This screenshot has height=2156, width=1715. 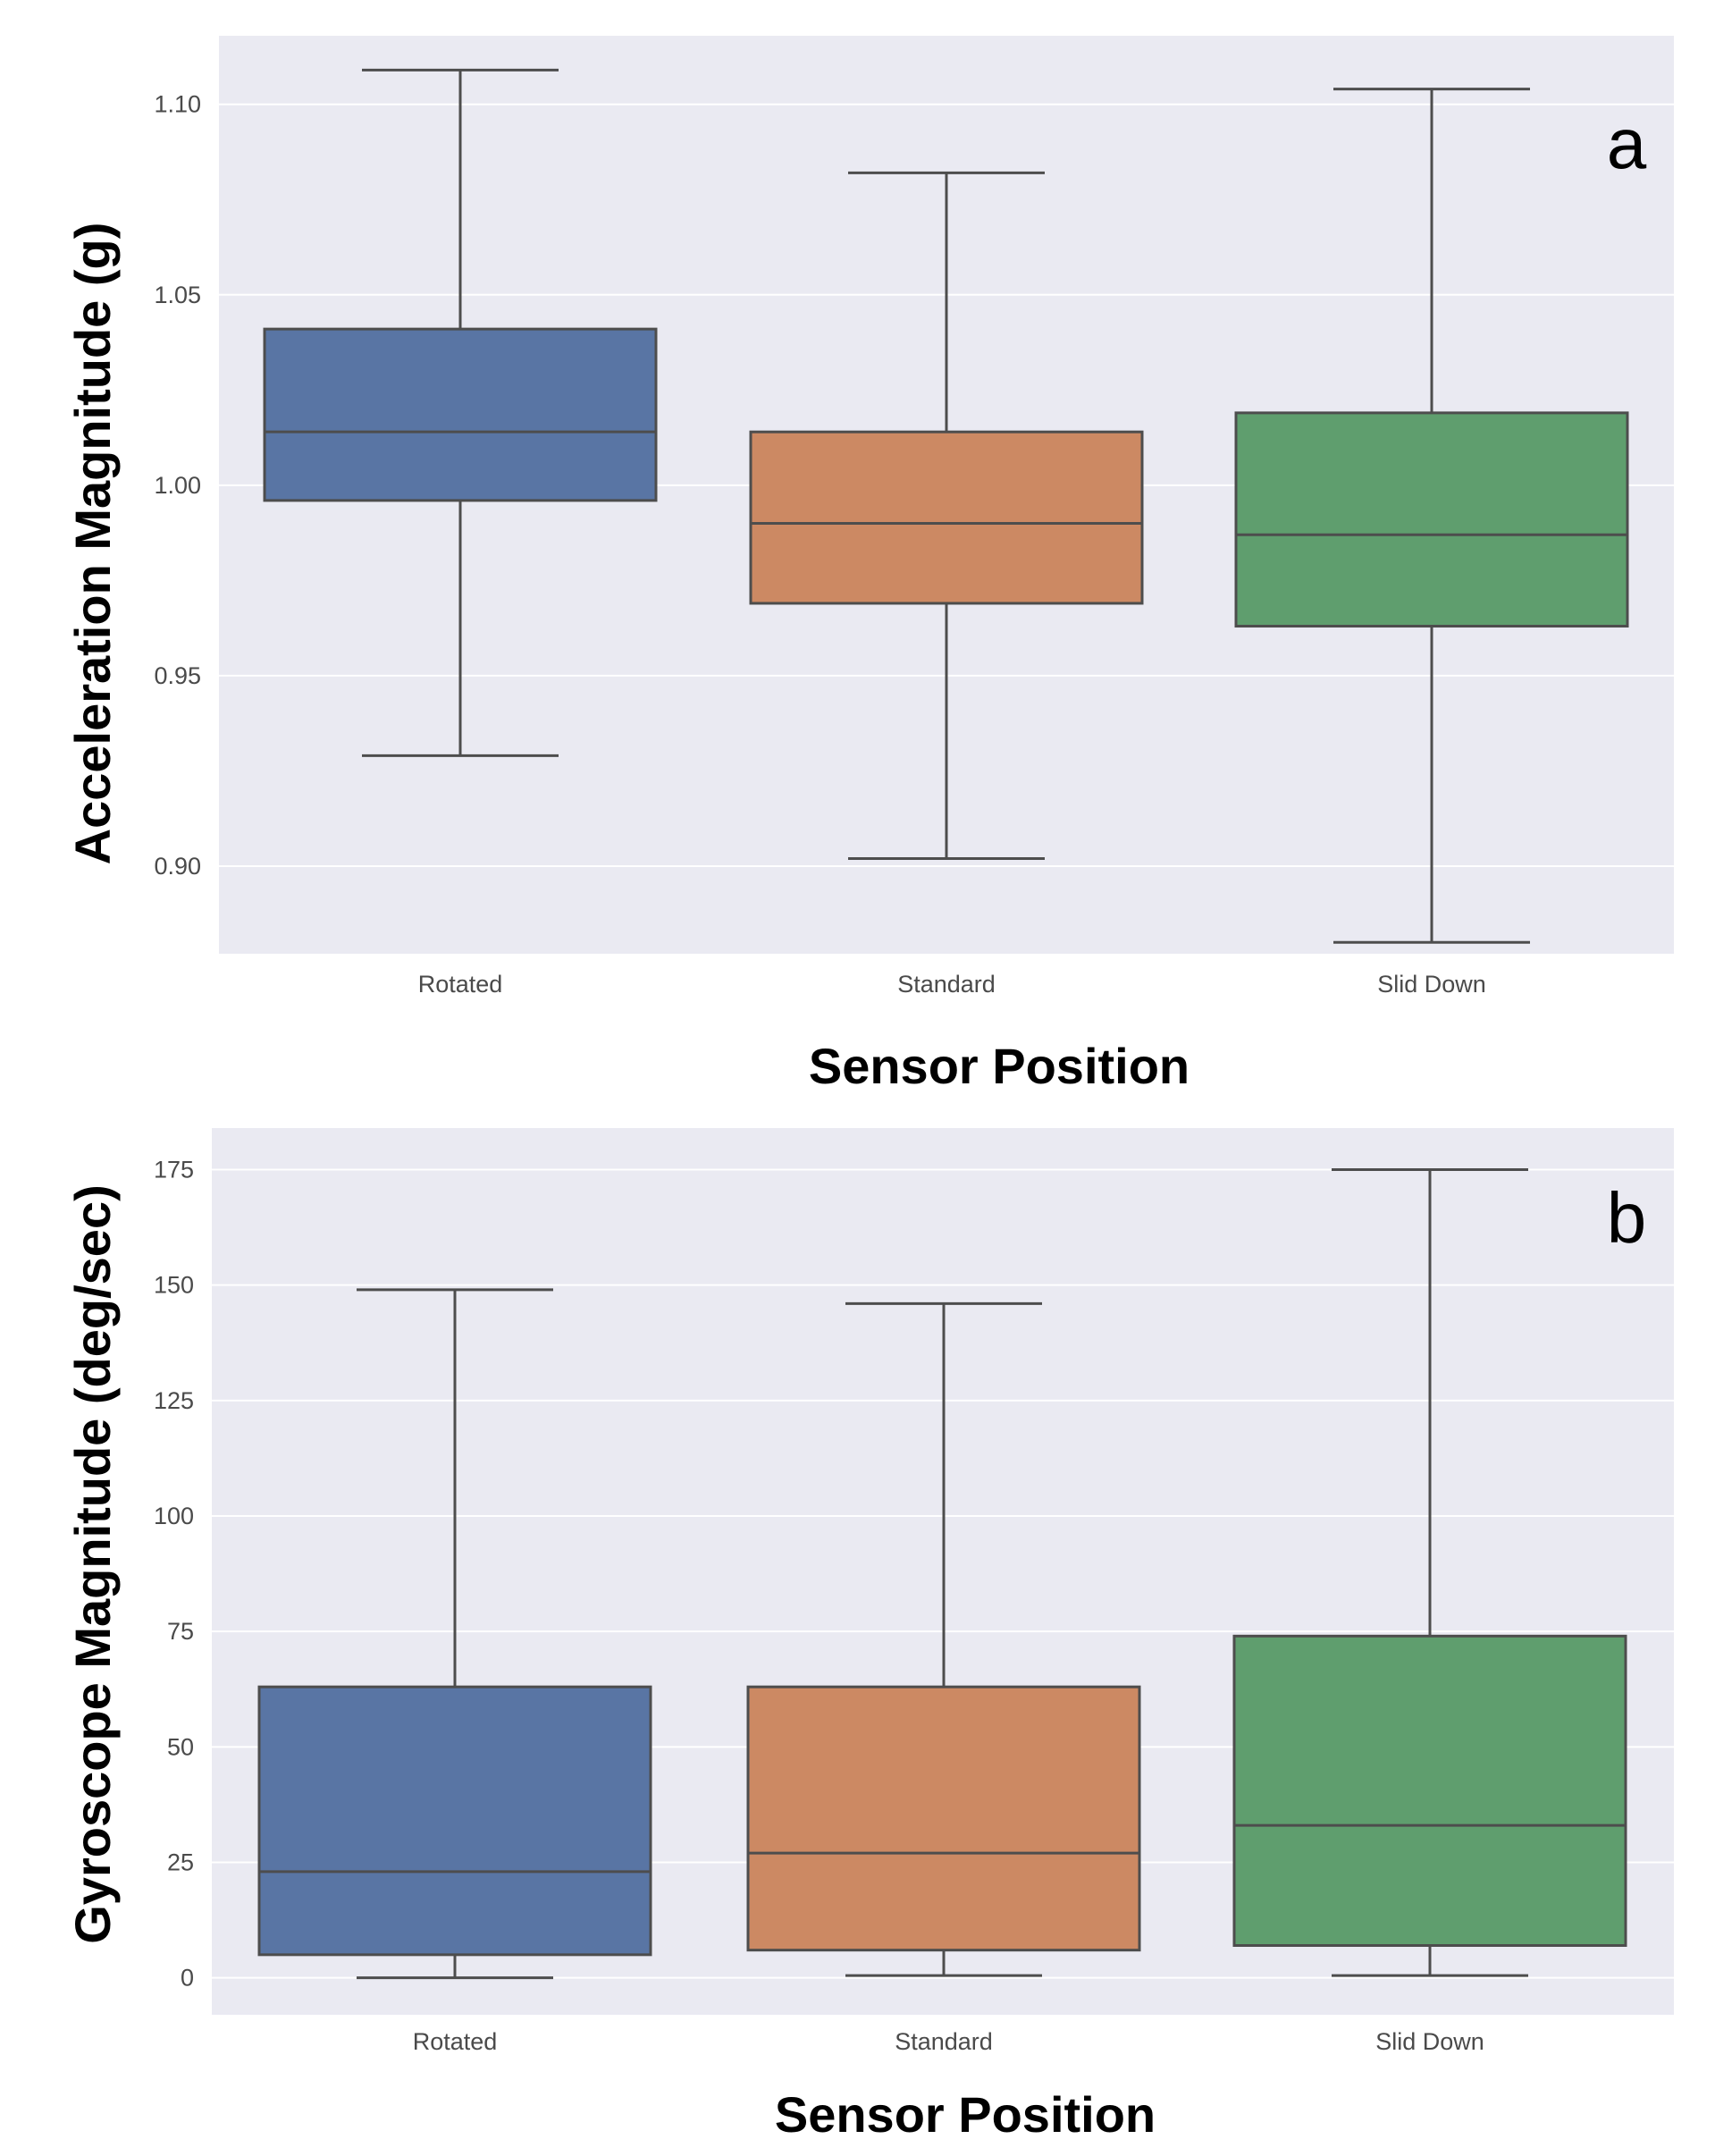 What do you see at coordinates (177, 105) in the screenshot?
I see `y-tick-label: 1.10` at bounding box center [177, 105].